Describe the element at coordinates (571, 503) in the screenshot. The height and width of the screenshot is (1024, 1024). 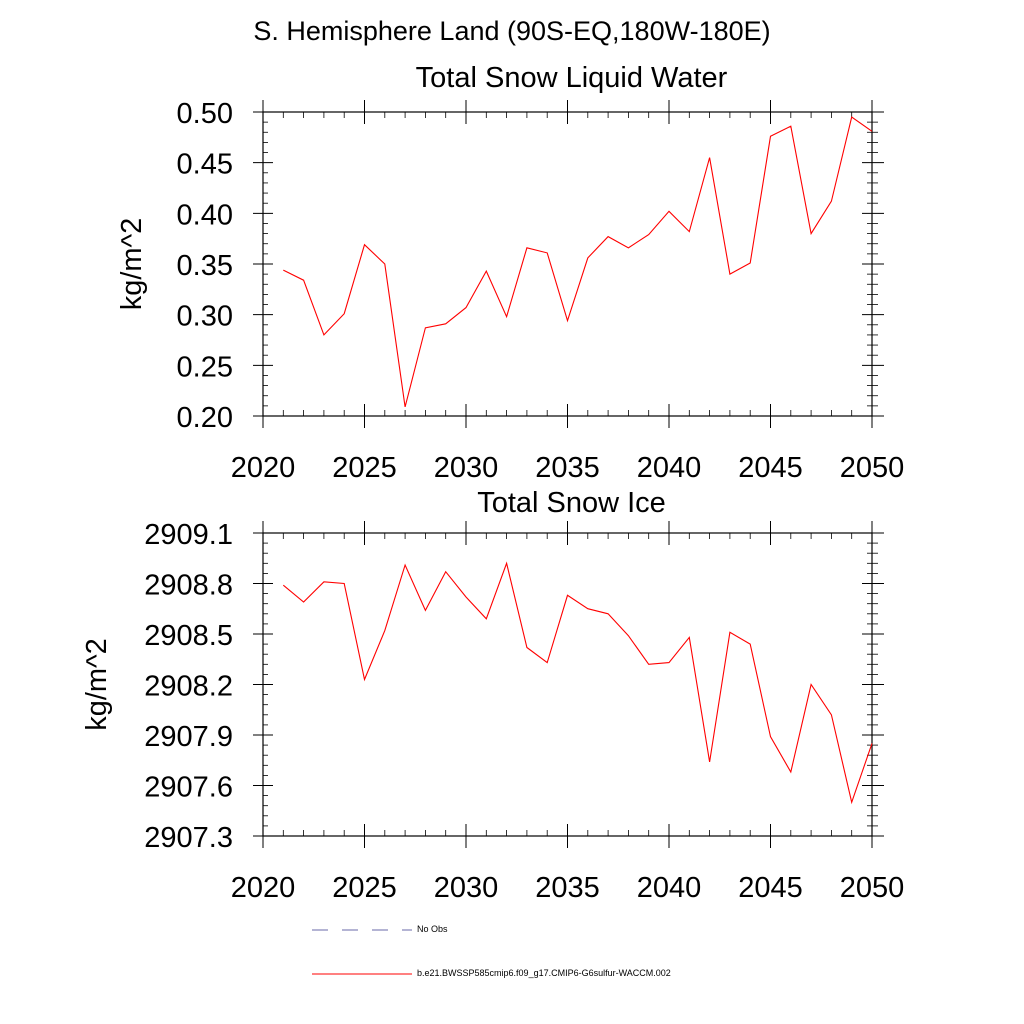
I see `chart-title: Total Snow Ice` at that location.